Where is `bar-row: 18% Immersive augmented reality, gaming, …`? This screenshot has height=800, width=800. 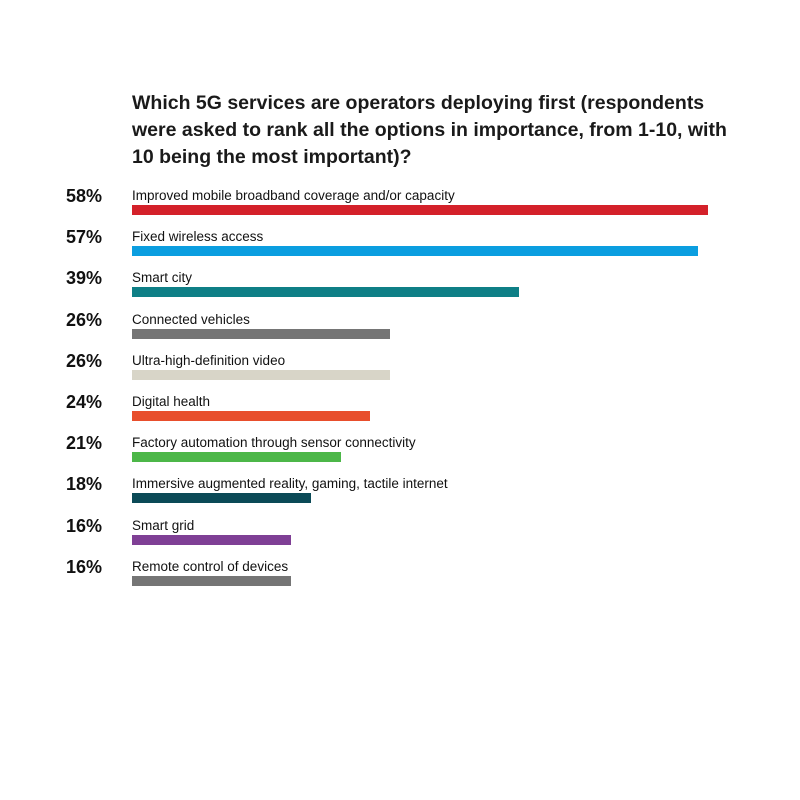 bar-row: 18% Immersive augmented reality, gaming, … is located at coordinates (400, 494).